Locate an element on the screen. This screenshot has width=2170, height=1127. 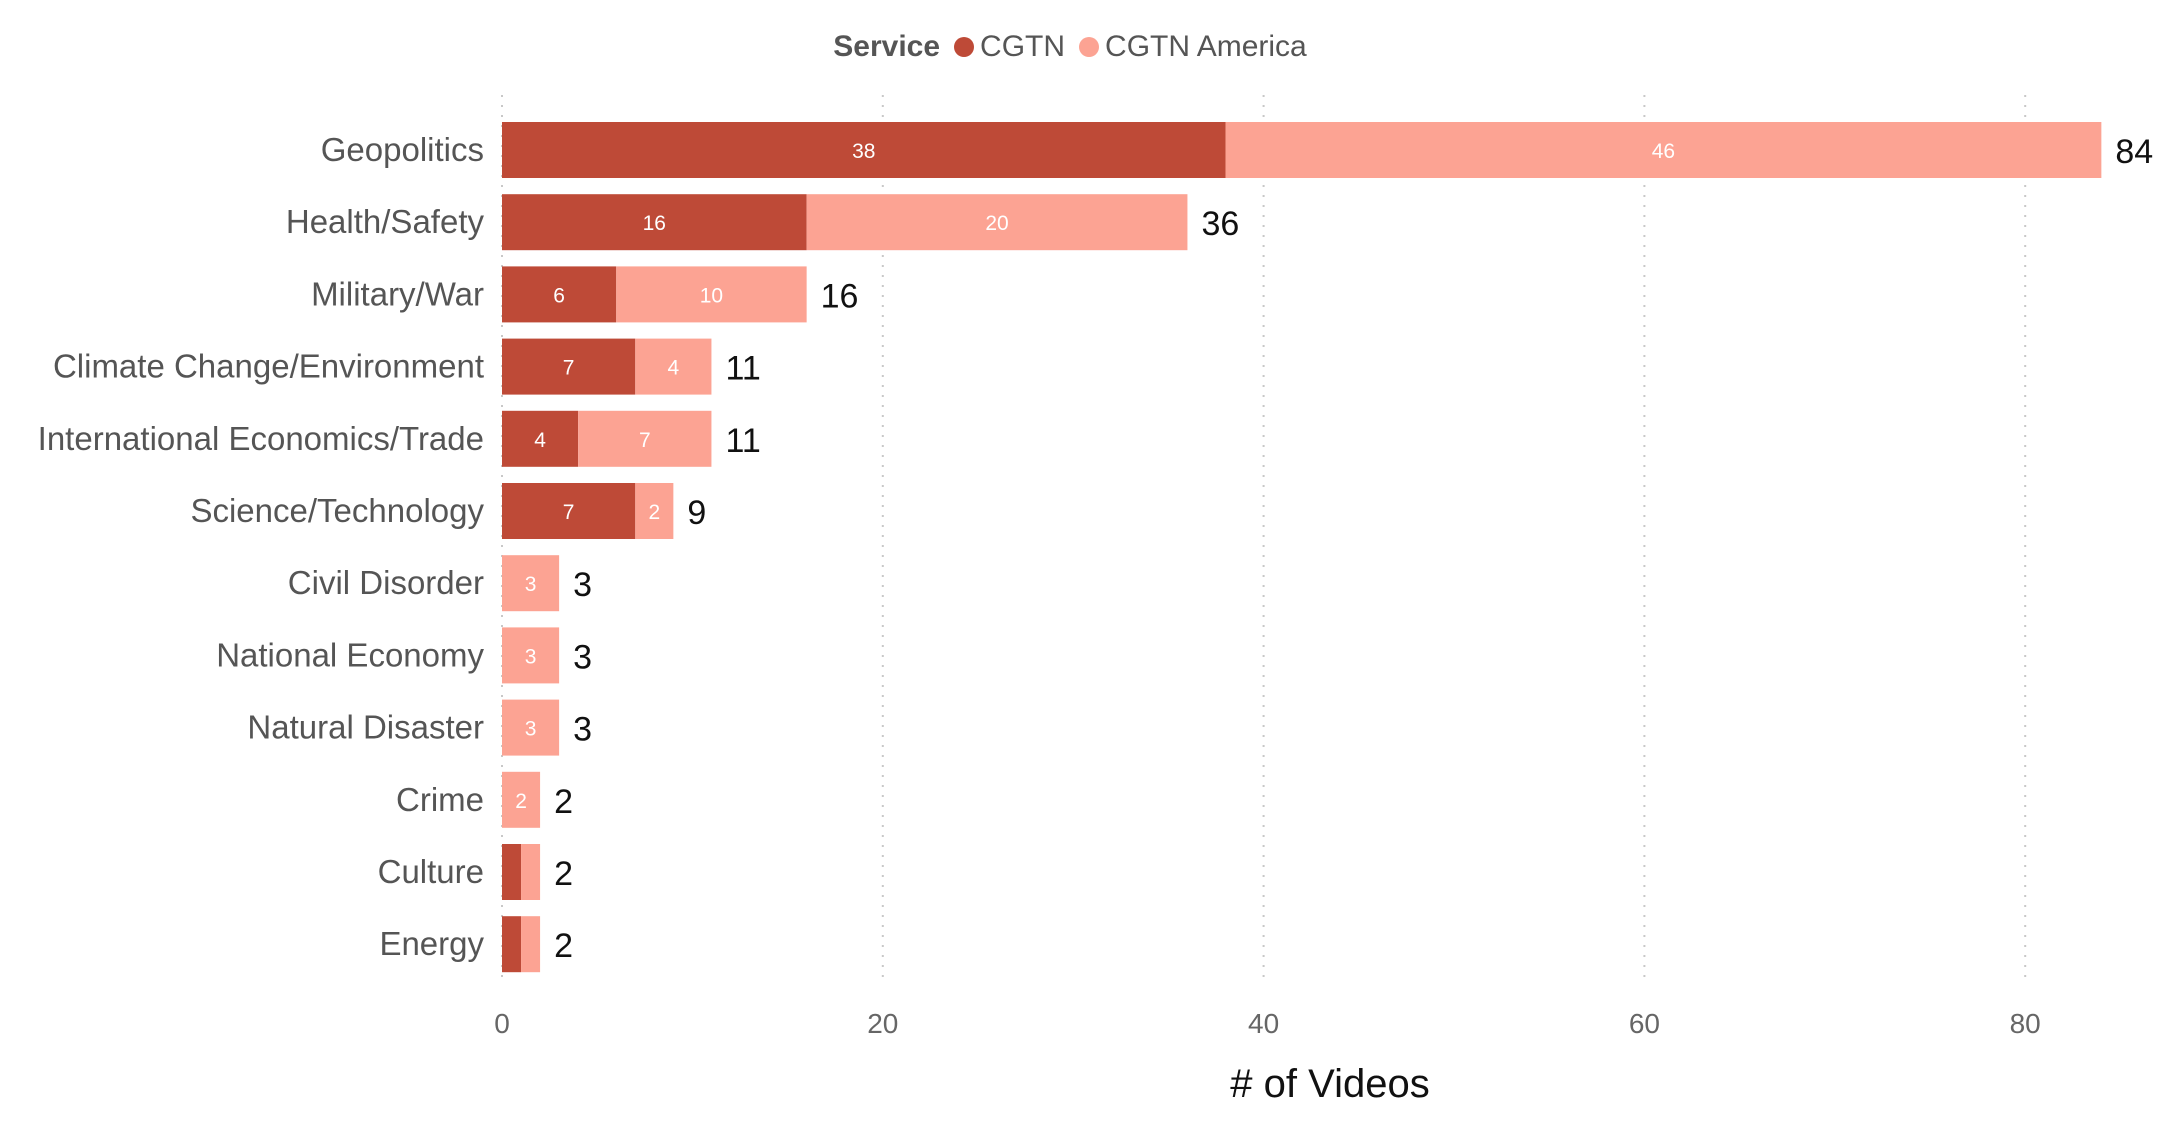
category-label: Military/War is located at coordinates (397, 293).